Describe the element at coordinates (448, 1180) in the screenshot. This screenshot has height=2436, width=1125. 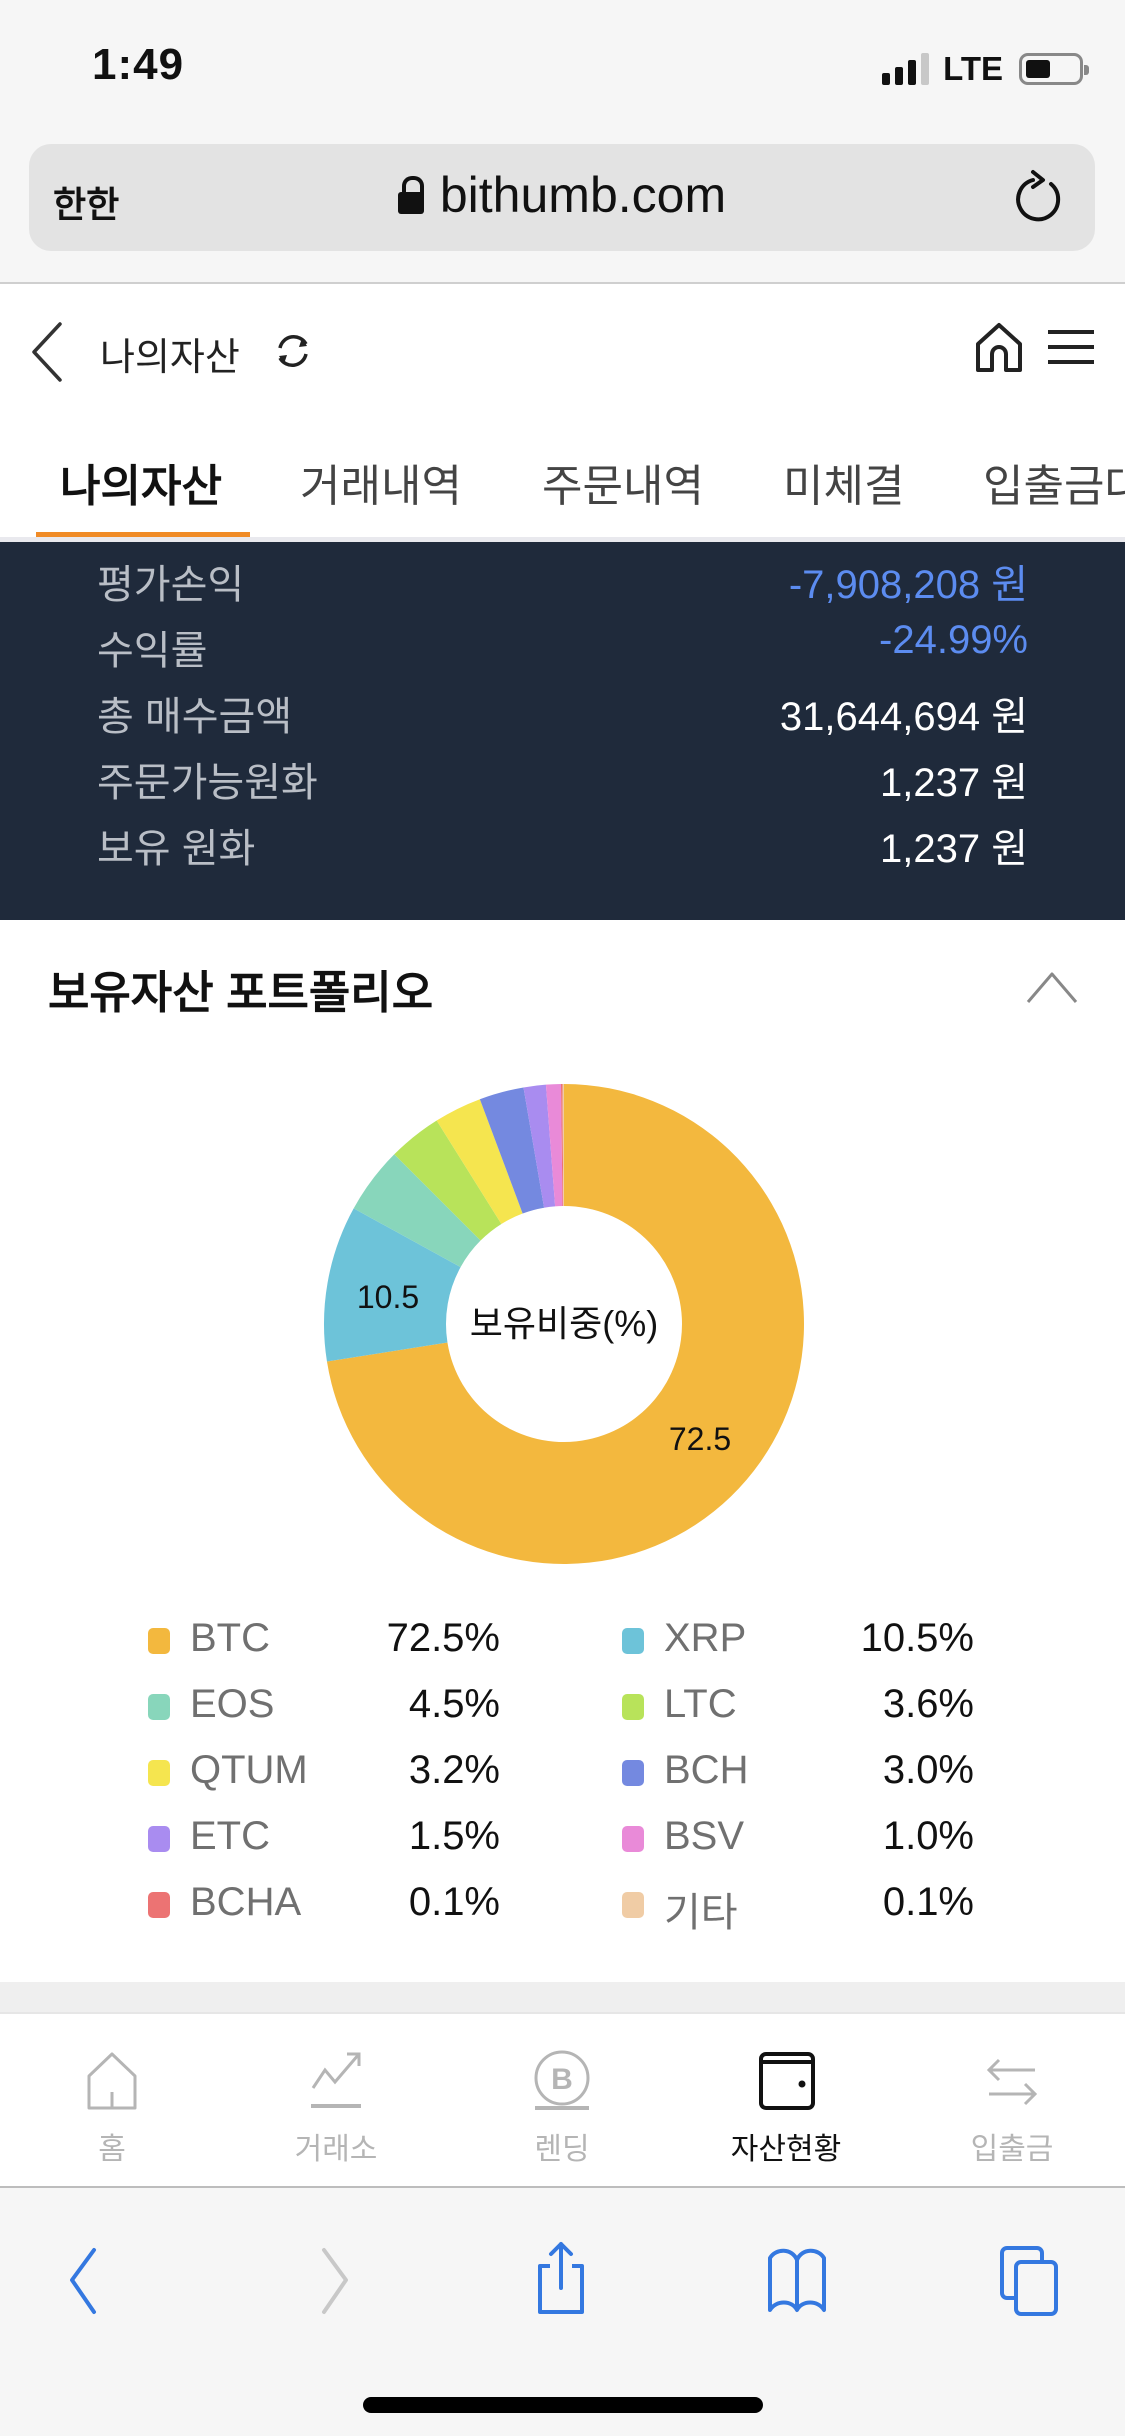
I see `donut-slice-ltc` at that location.